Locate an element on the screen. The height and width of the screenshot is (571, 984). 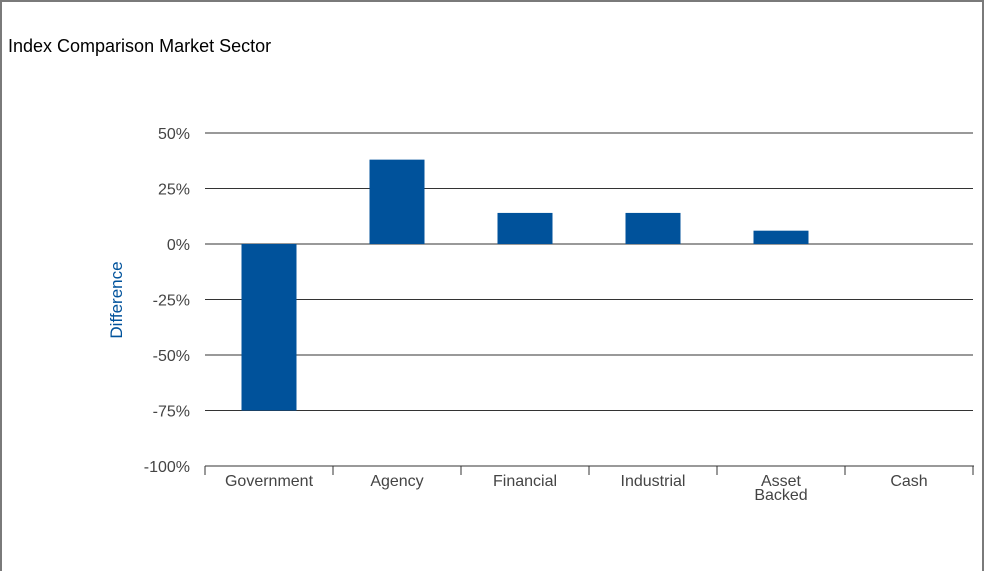
chart-title: Index Comparison Market Sector is located at coordinates (140, 46).